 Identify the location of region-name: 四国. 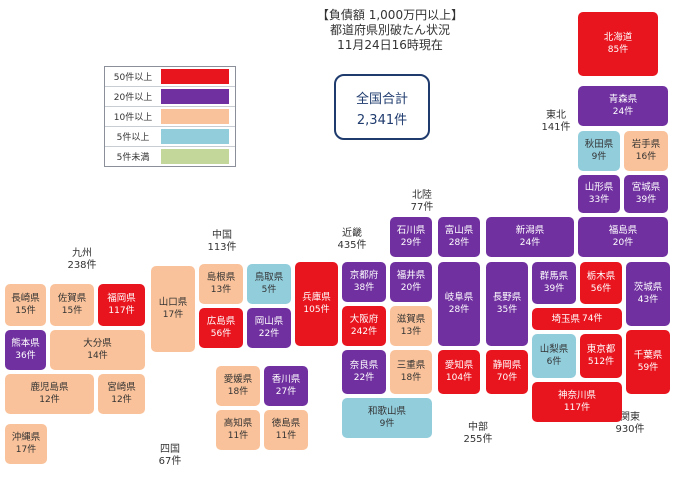
(170, 449).